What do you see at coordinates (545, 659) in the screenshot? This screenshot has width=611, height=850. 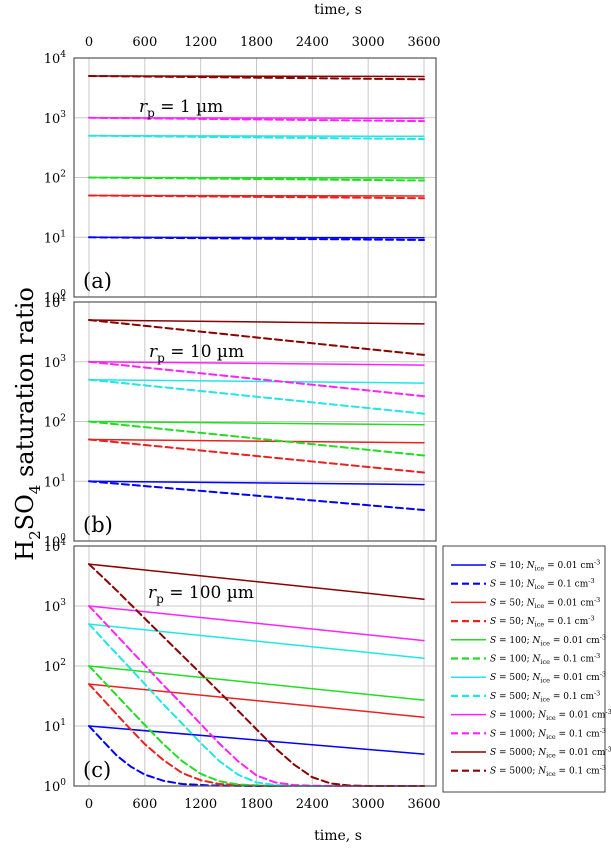 I see `legend-entry-label: S = 100; Nice = 0.1 cm-3` at bounding box center [545, 659].